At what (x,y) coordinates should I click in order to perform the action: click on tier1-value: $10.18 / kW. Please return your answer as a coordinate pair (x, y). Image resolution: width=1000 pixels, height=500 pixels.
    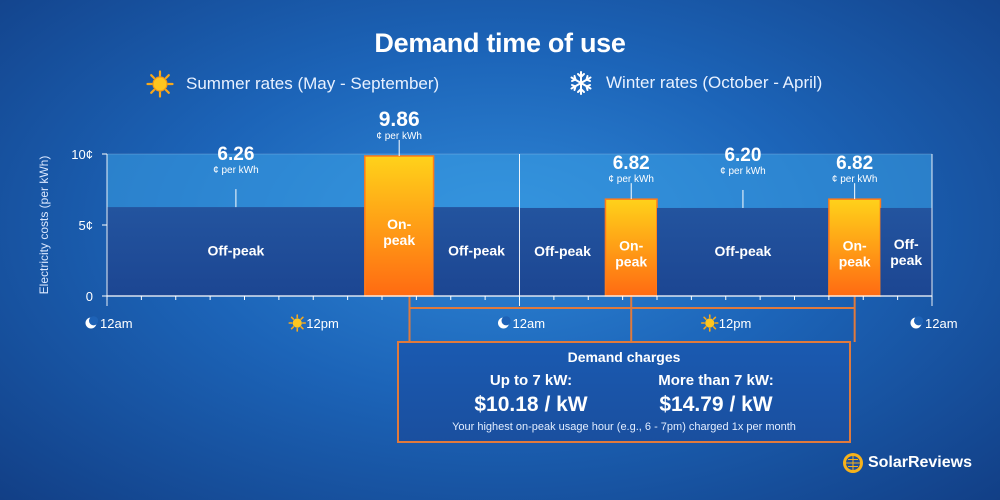
    Looking at the image, I should click on (530, 404).